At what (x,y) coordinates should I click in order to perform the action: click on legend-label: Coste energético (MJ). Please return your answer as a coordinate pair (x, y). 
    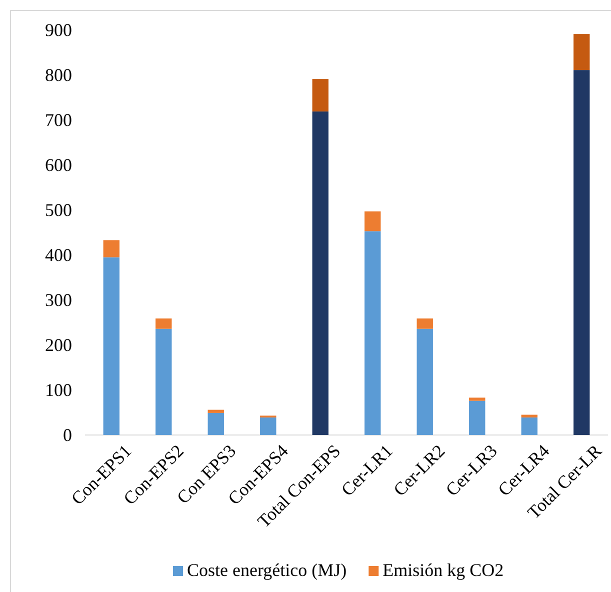
    Looking at the image, I should click on (267, 570).